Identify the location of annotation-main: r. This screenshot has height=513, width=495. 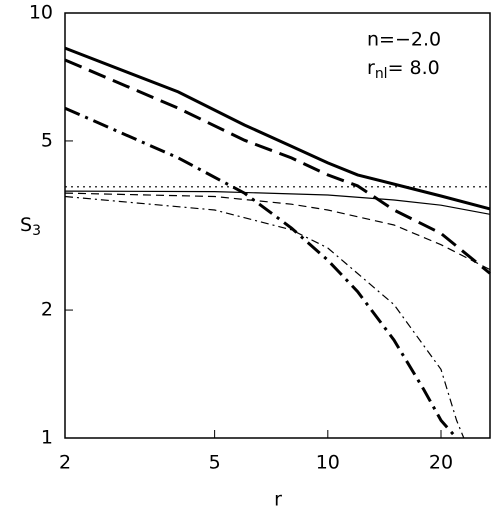
(371, 68).